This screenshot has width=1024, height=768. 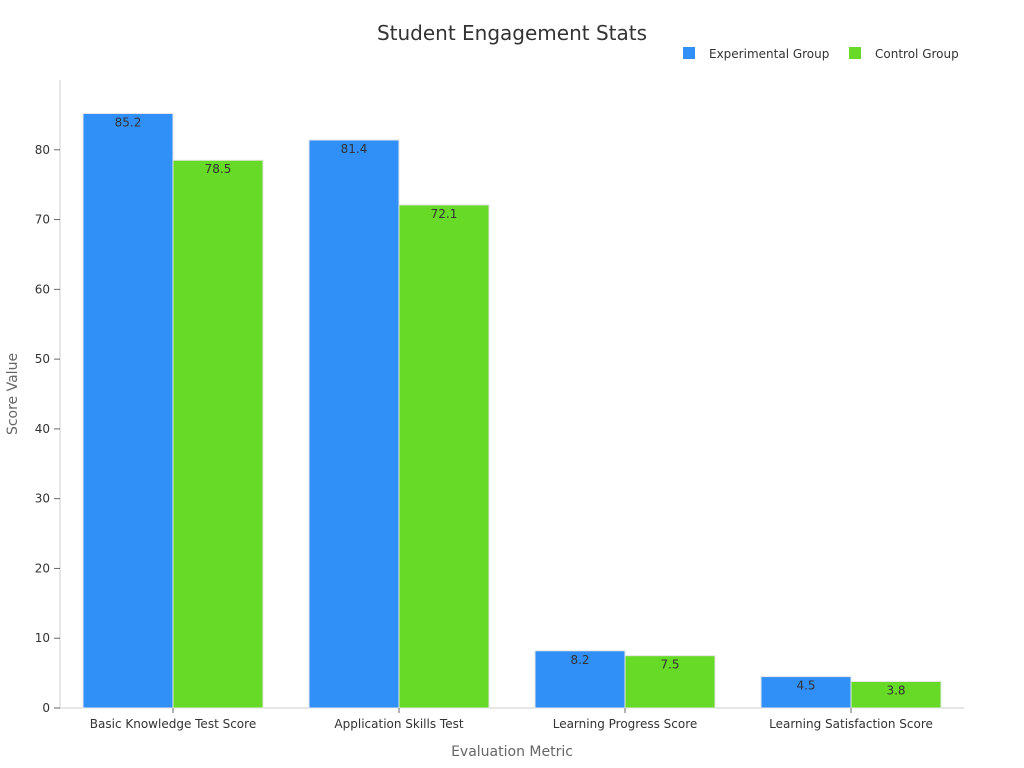 What do you see at coordinates (512, 33) in the screenshot?
I see `chart-title: Student Engagement Stats` at bounding box center [512, 33].